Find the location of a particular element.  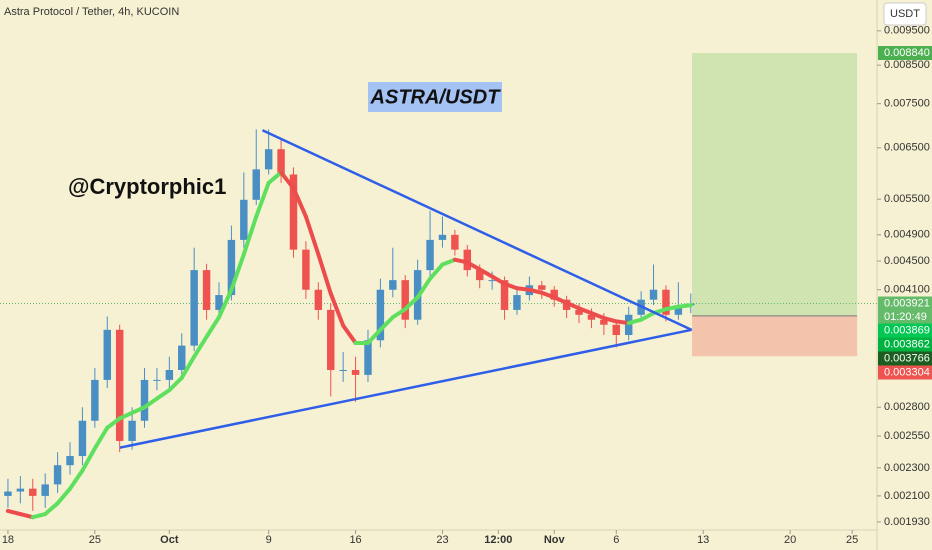

price-label: 0.003869 is located at coordinates (907, 330).